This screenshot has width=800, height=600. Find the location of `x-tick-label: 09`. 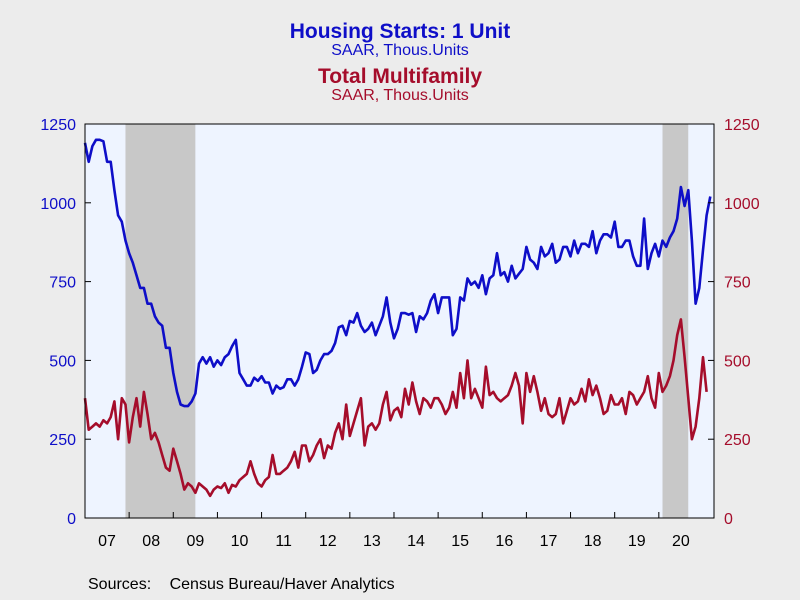

x-tick-label: 09 is located at coordinates (195, 541).